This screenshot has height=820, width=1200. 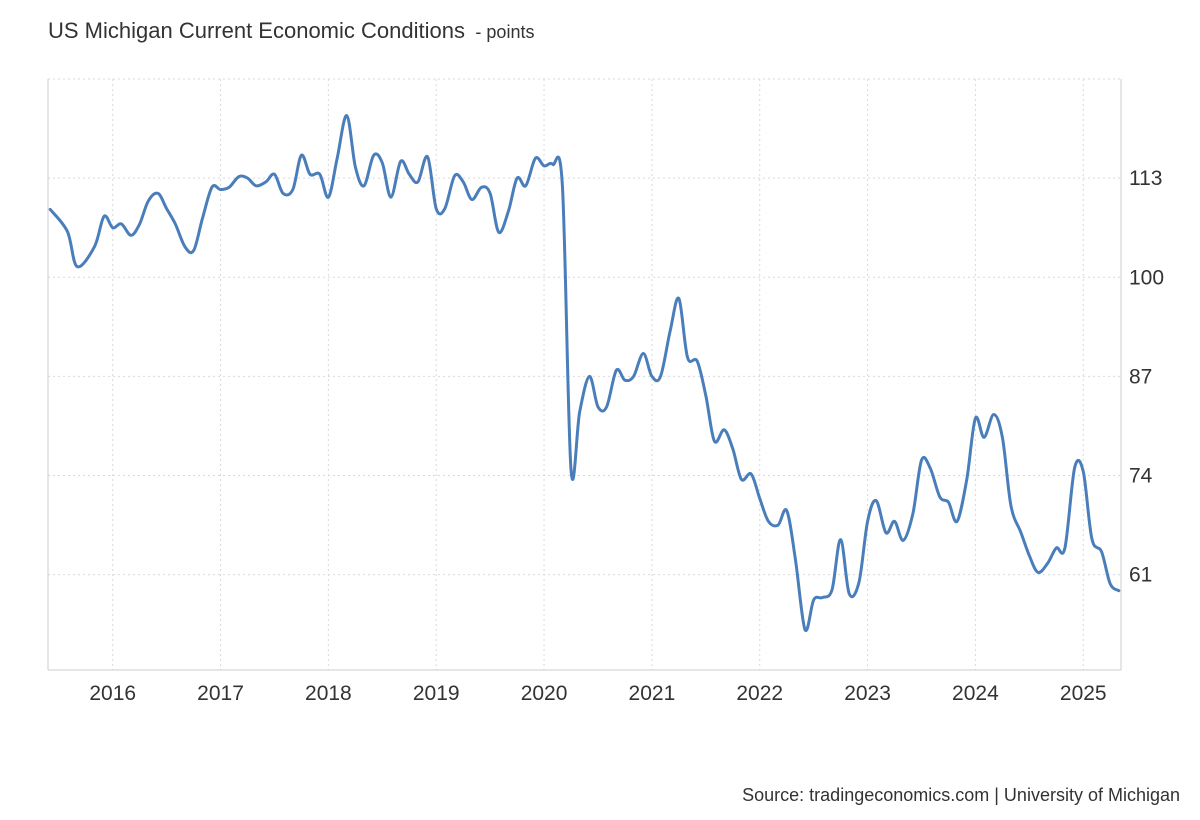 What do you see at coordinates (436, 693) in the screenshot?
I see `x-tick-label: 2019` at bounding box center [436, 693].